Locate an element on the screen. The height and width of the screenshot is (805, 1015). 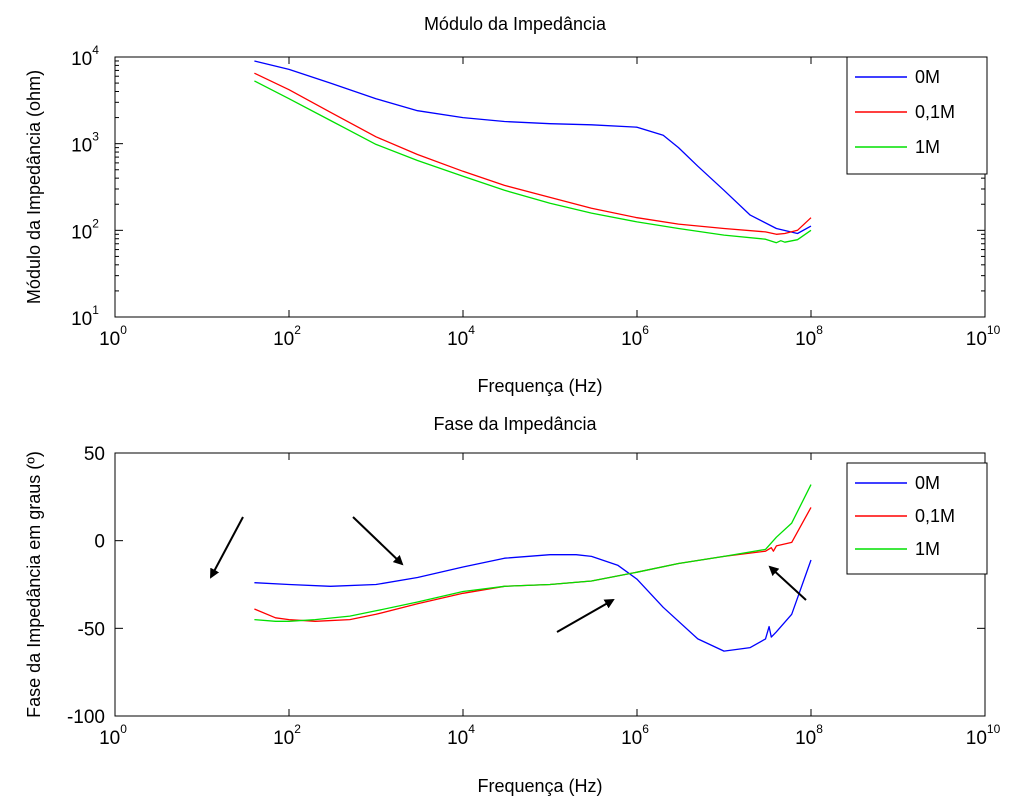
chart-title: Fase da Impedância is located at coordinates (515, 424).